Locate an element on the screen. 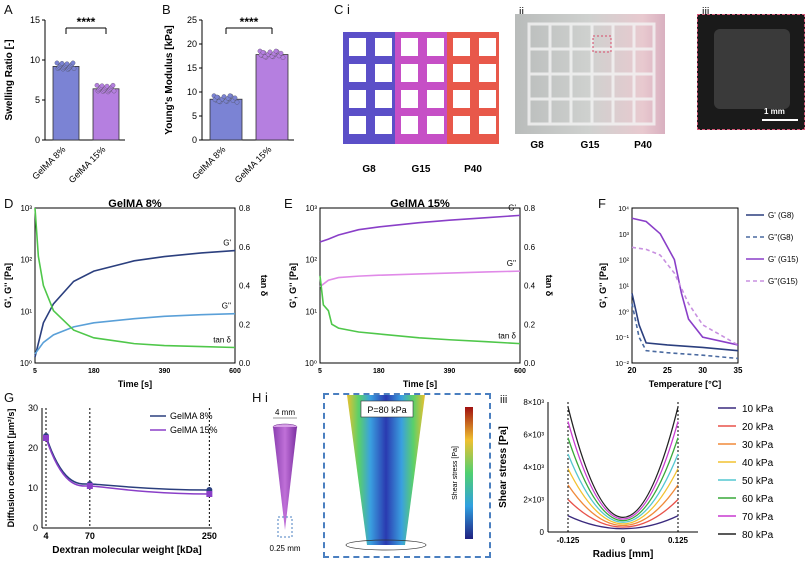  series-label: tan δ is located at coordinates (507, 336).